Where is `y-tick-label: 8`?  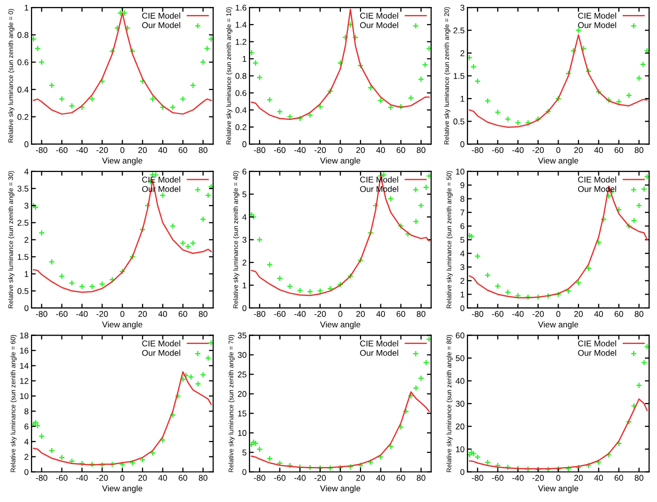 y-tick-label: 8 is located at coordinates (462, 199).